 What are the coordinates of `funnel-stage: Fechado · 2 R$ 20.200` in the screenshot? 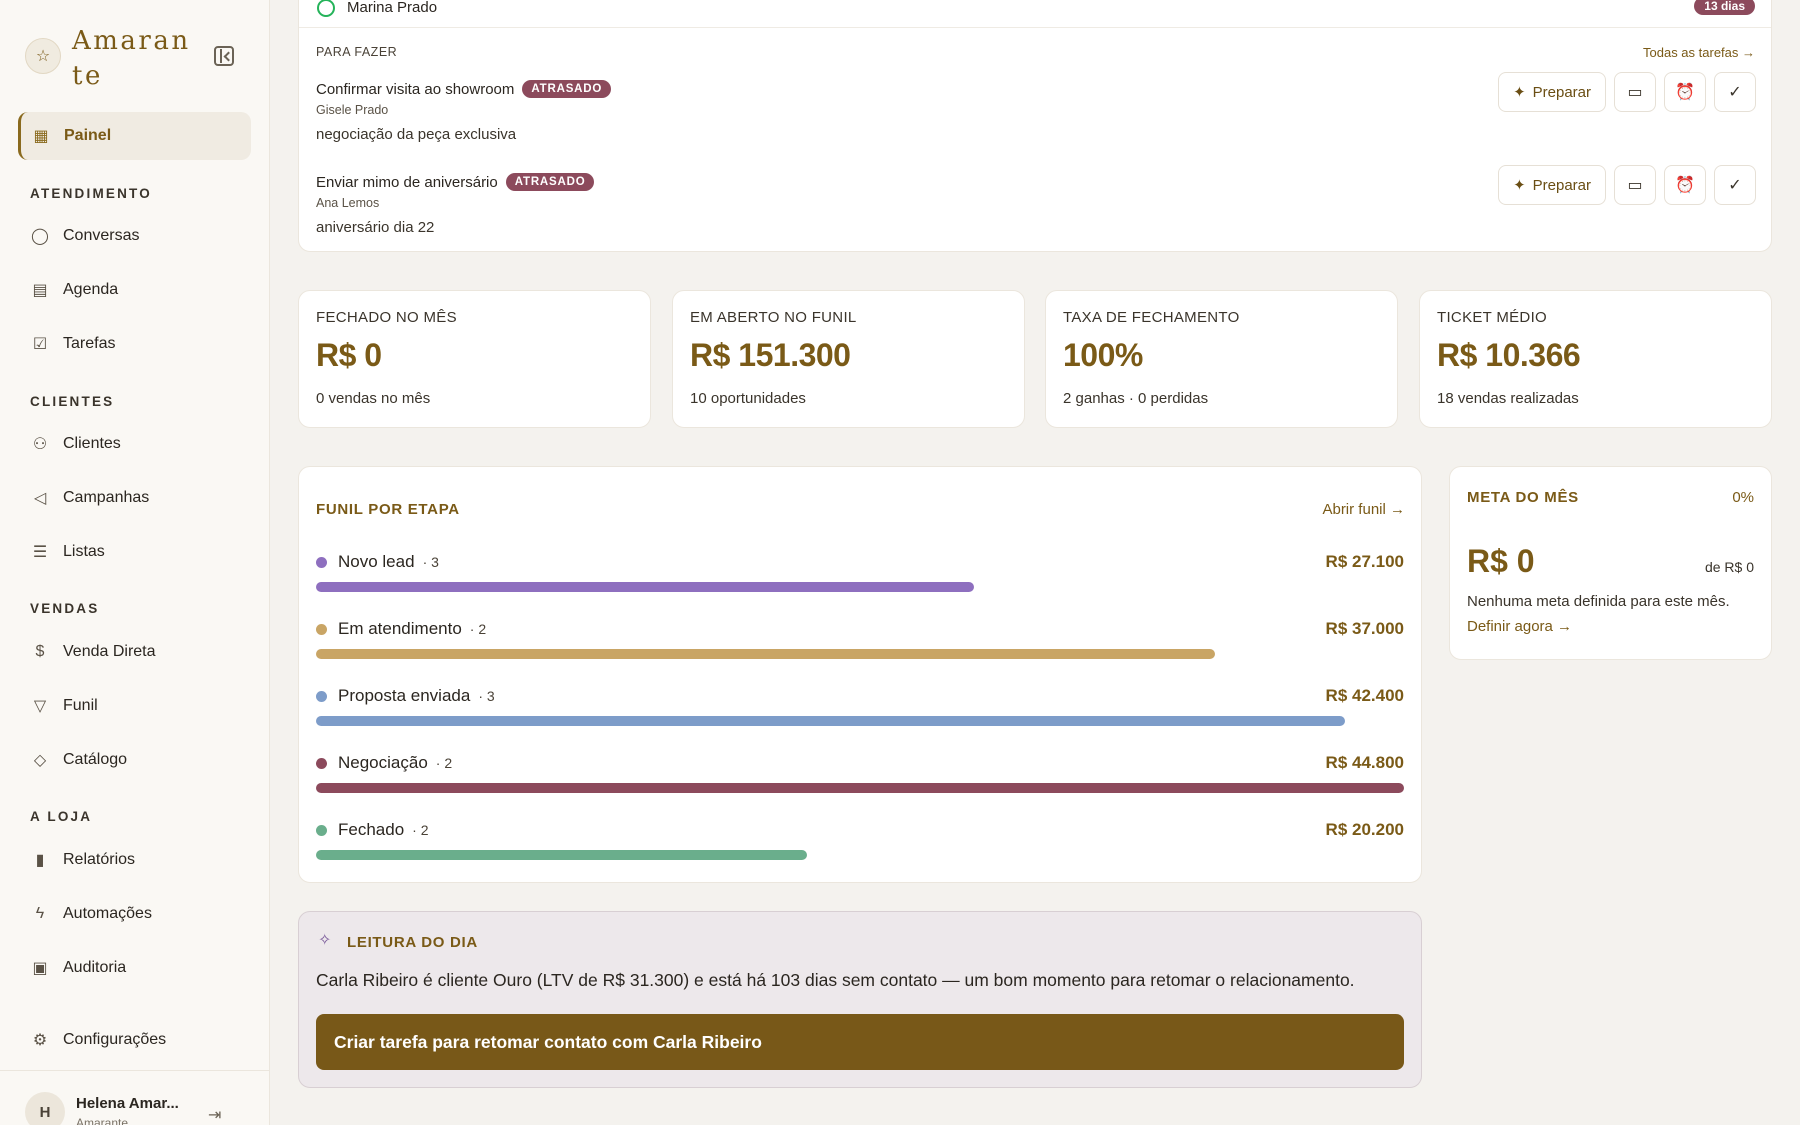 It's located at (860, 838).